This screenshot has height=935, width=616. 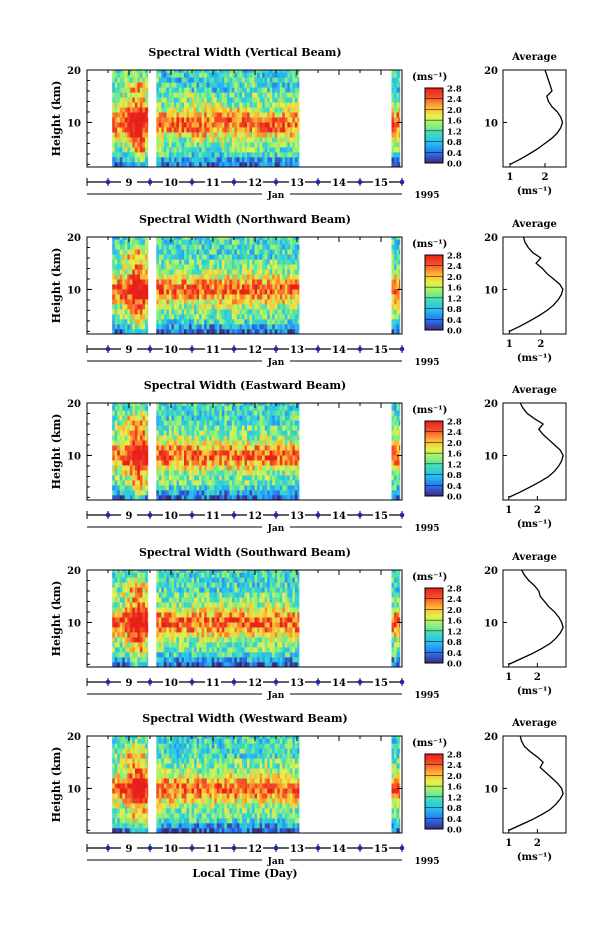 I want to click on panel-title: Spectral Width (Southward Beam), so click(x=245, y=552).